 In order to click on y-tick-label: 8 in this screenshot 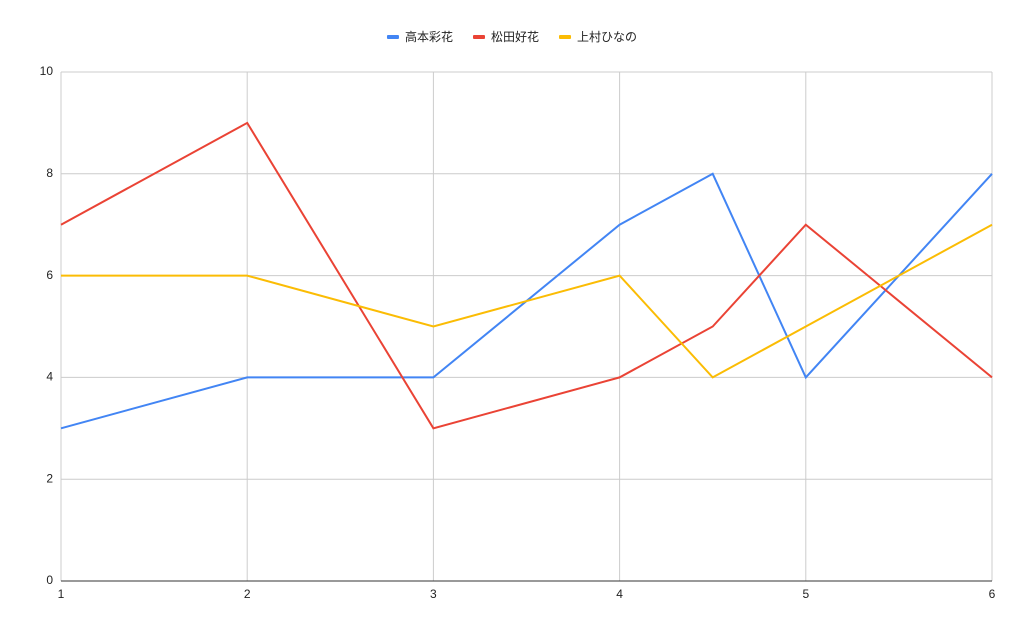, I will do `click(49, 173)`.